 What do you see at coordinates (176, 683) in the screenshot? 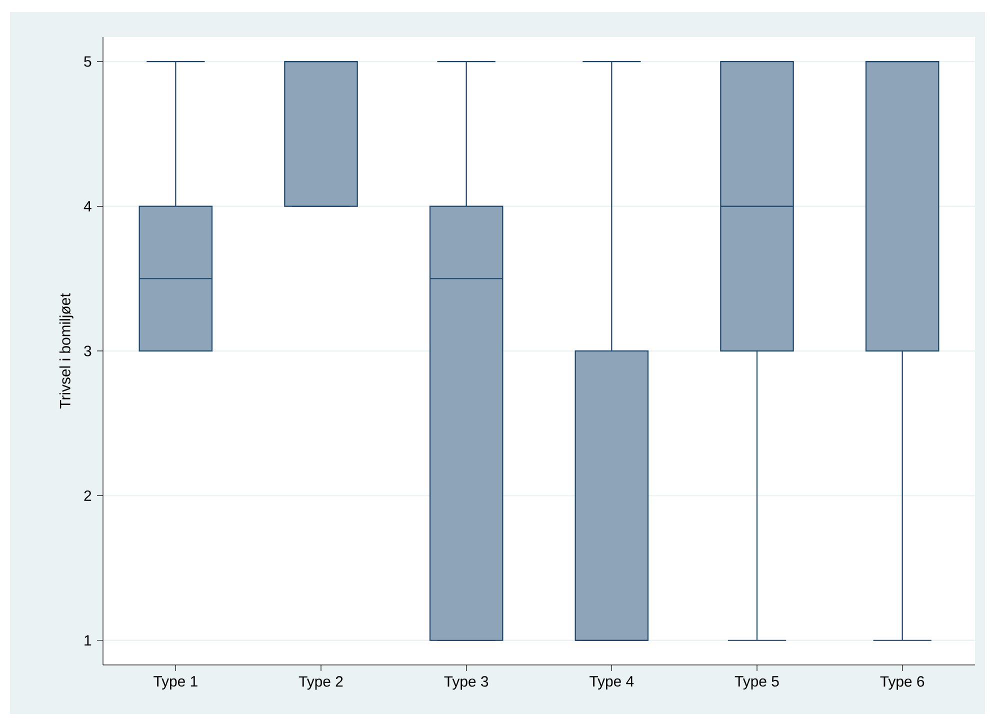
I see `x-tick-label: Type 1` at bounding box center [176, 683].